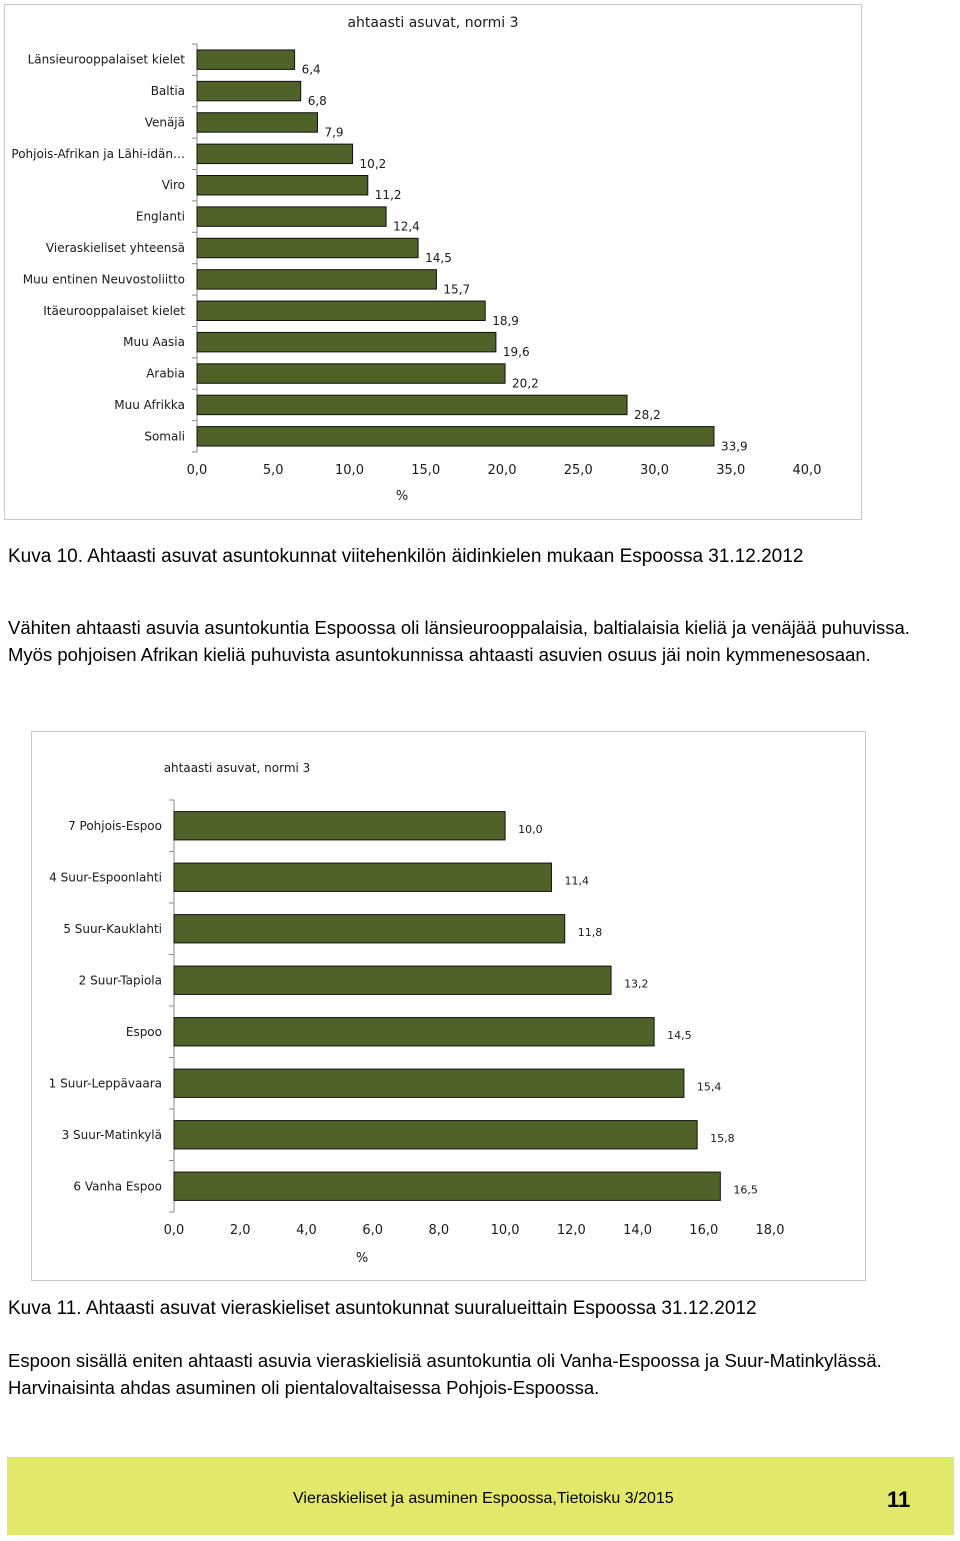 Image resolution: width=960 pixels, height=1541 pixels. What do you see at coordinates (730, 470) in the screenshot?
I see `x-tick-label: 35,0` at bounding box center [730, 470].